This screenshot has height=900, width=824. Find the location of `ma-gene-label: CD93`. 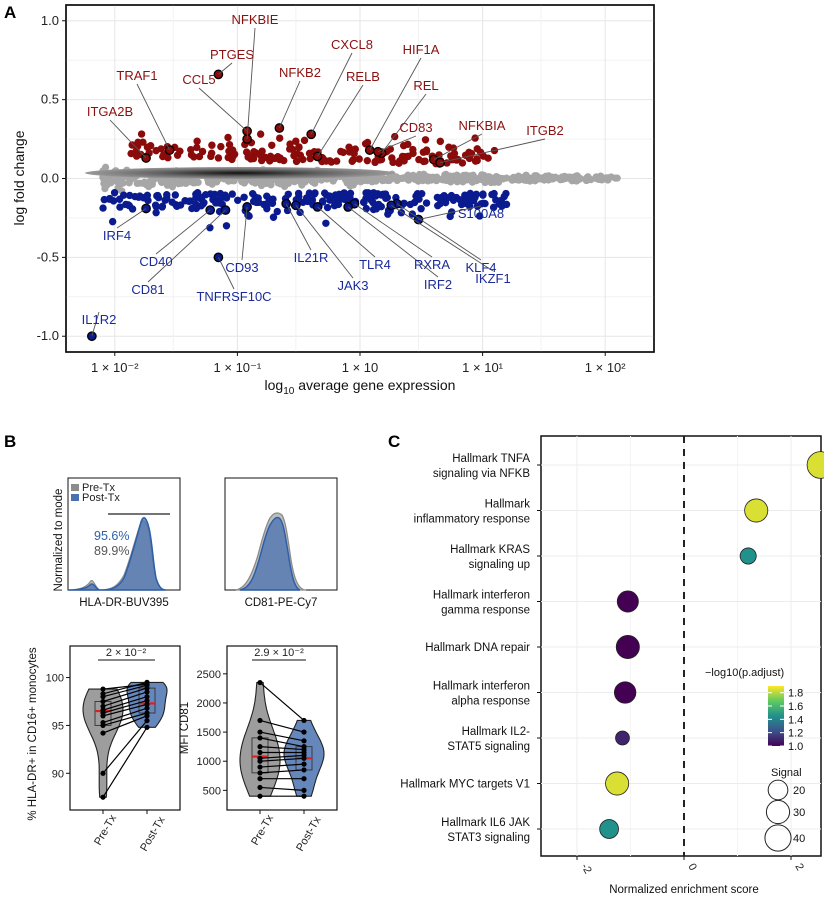

ma-gene-label: CD93 is located at coordinates (241, 267).